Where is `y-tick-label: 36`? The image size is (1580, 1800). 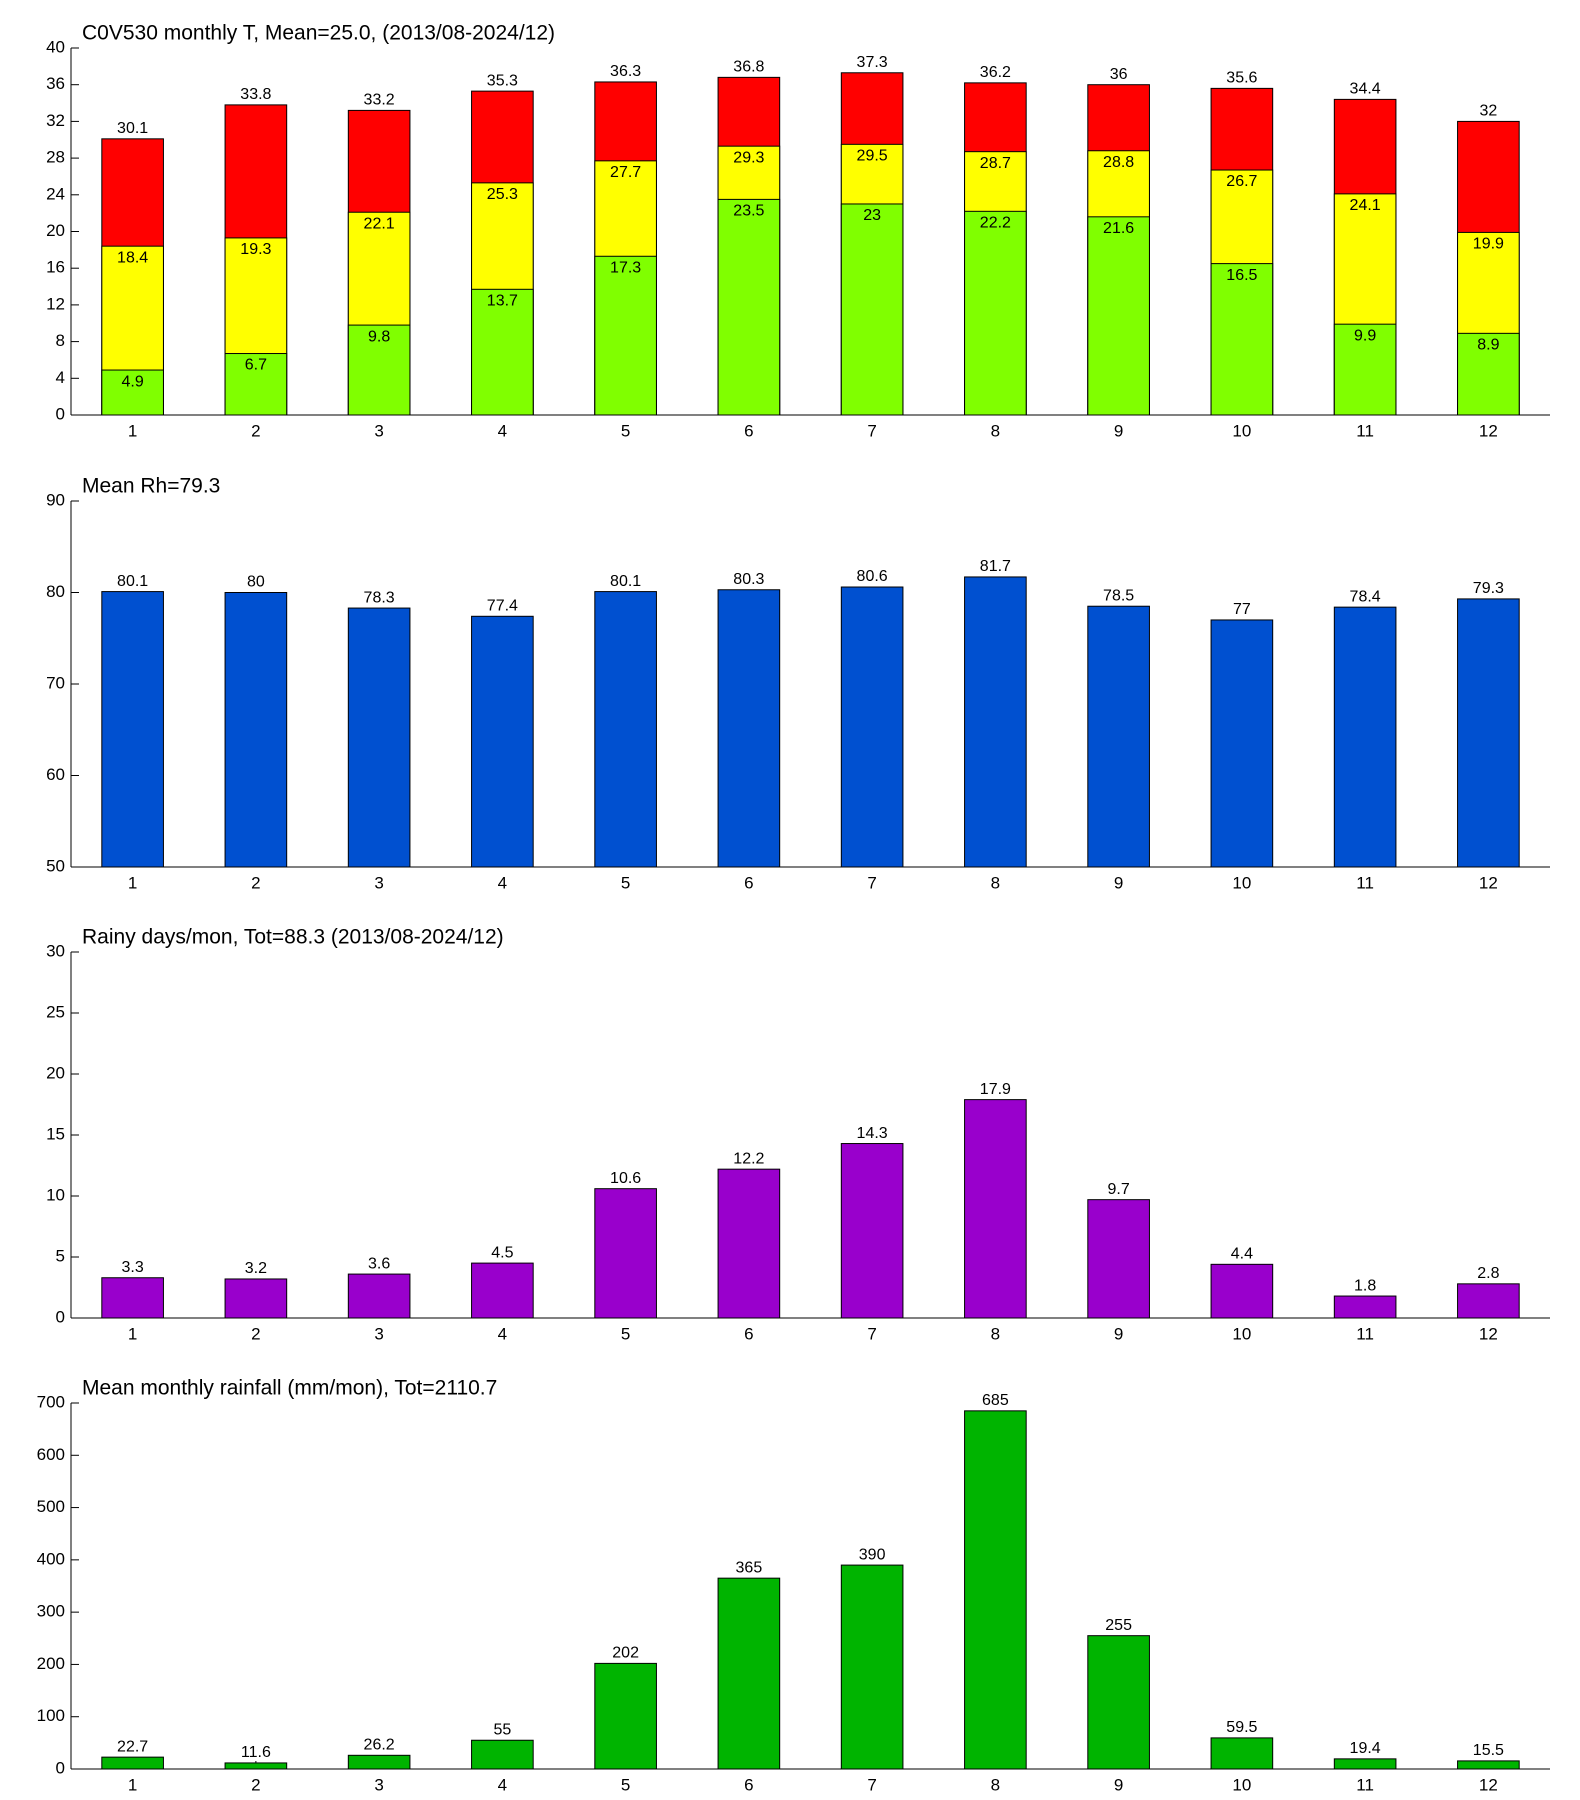
y-tick-label: 36 is located at coordinates (55, 83).